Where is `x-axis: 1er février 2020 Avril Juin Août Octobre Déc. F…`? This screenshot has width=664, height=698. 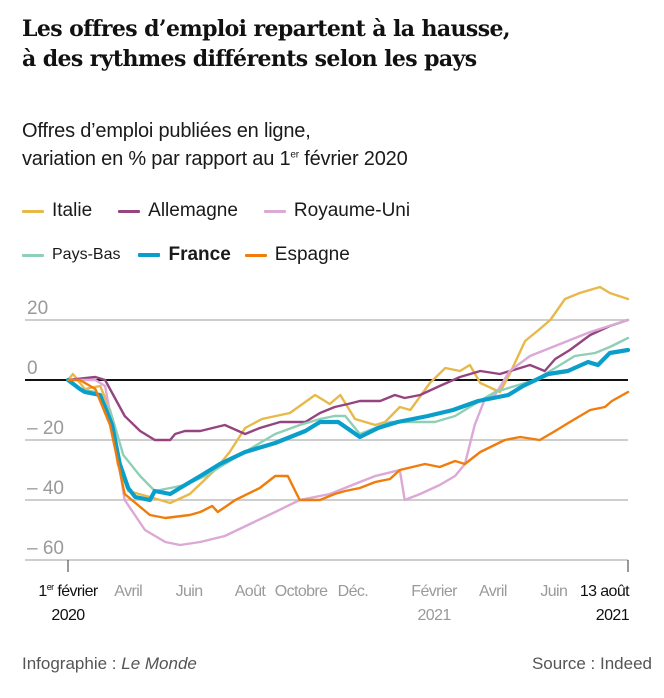 x-axis: 1er février 2020 Avril Juin Août Octobre Déc. F… is located at coordinates (334, 592).